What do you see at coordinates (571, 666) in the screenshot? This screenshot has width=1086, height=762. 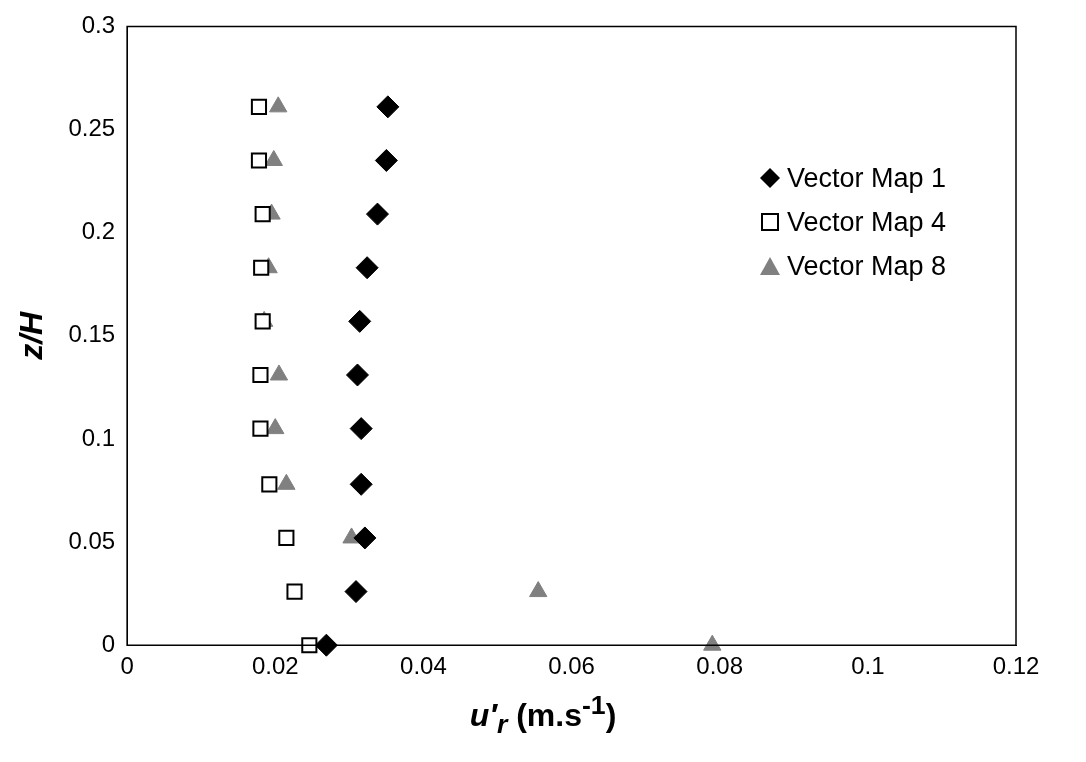 I see `x-tick-label: 0.06` at bounding box center [571, 666].